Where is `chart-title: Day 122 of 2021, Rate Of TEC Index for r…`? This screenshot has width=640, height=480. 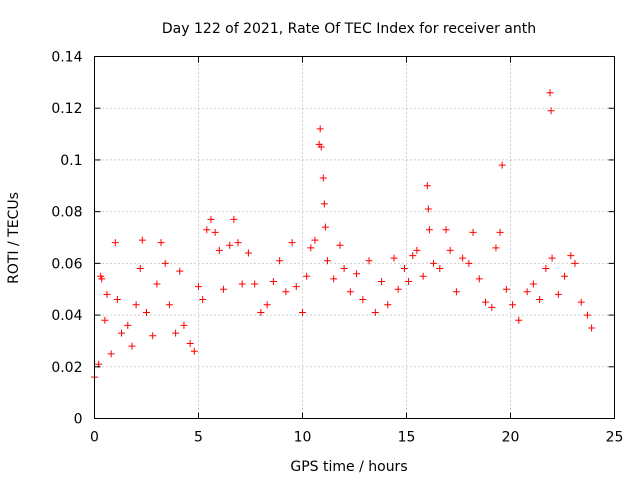
chart-title: Day 122 of 2021, Rate Of TEC Index for r… is located at coordinates (349, 29).